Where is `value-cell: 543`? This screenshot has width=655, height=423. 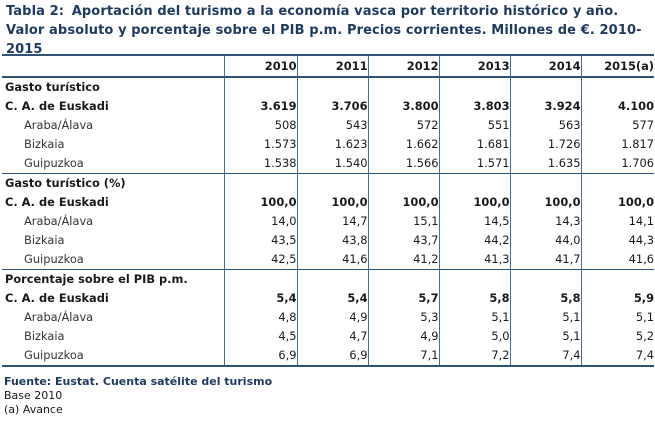
value-cell: 543 is located at coordinates (332, 125).